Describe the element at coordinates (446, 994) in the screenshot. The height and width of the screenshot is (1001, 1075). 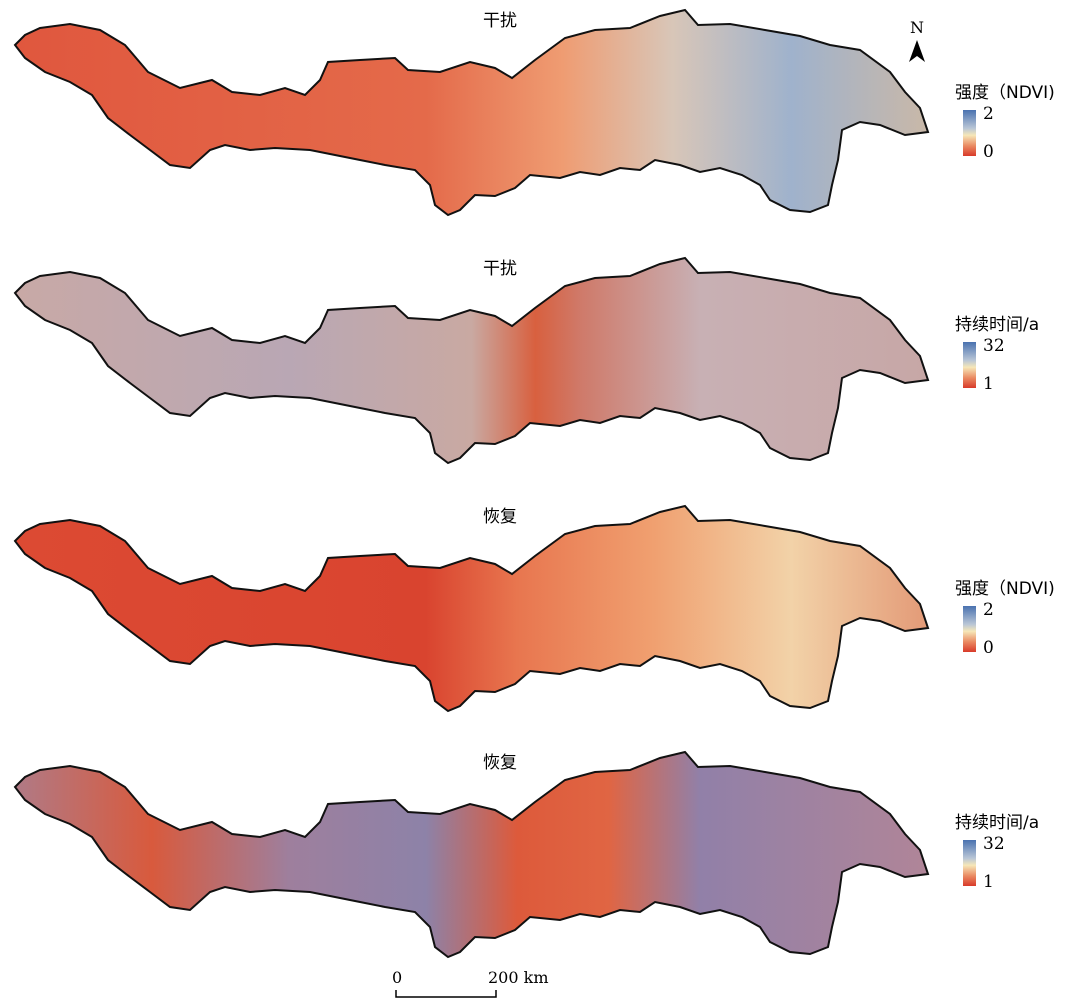
I see `scale-bar-line` at that location.